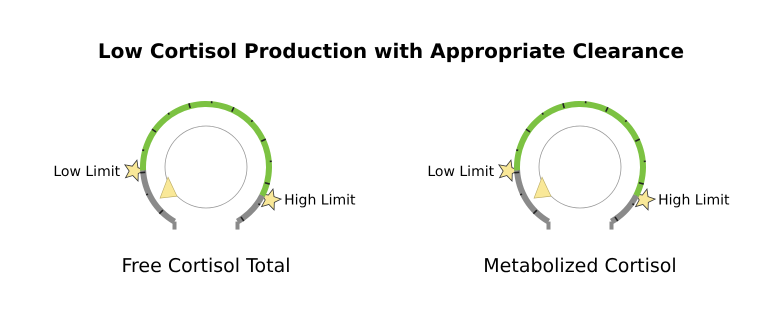 The width and height of the screenshot is (782, 320). I want to click on text: Free Cortisol Total, so click(206, 266).